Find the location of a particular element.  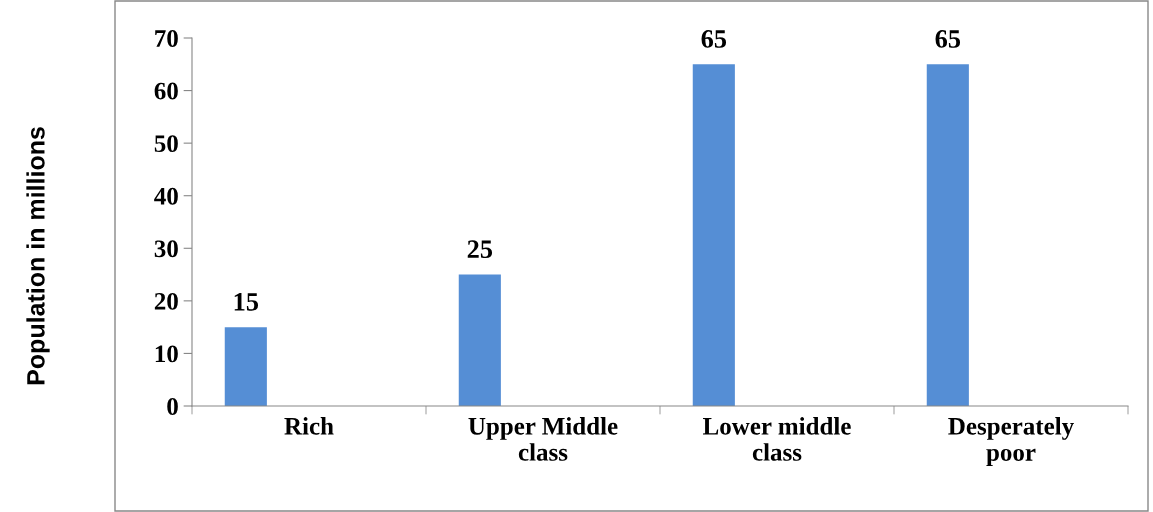

y-tick-label: 50 is located at coordinates (166, 144).